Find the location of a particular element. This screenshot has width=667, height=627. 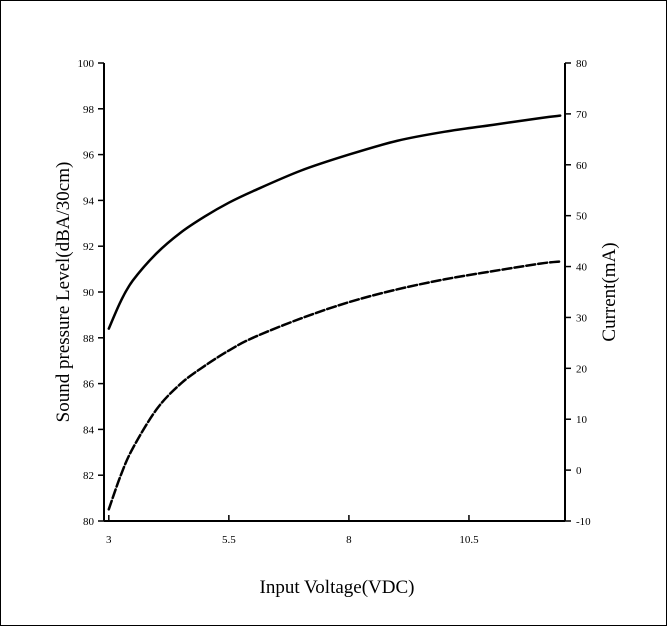

left-y-tick-label: 90 is located at coordinates (89, 293).